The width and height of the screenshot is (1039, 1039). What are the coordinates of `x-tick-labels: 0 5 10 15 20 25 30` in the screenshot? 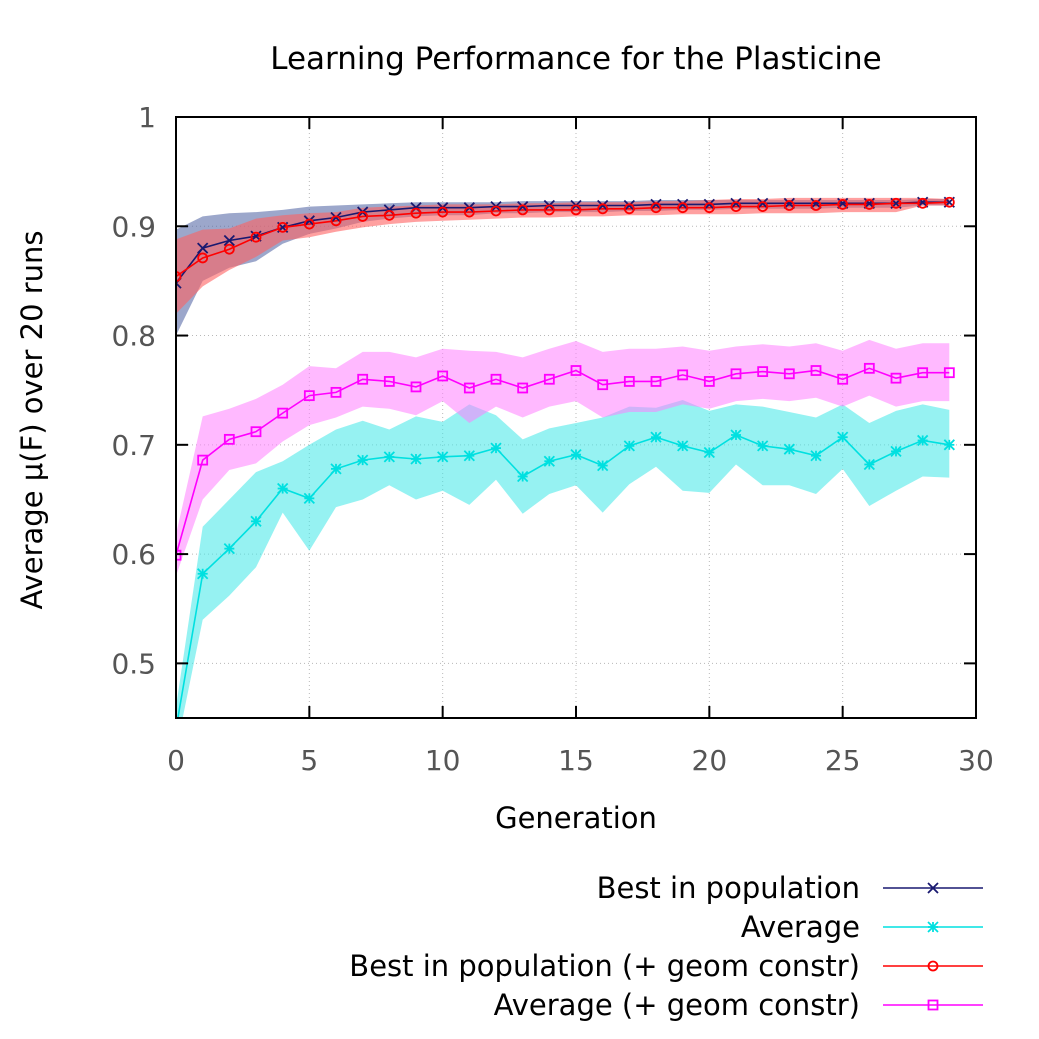 It's located at (580, 760).